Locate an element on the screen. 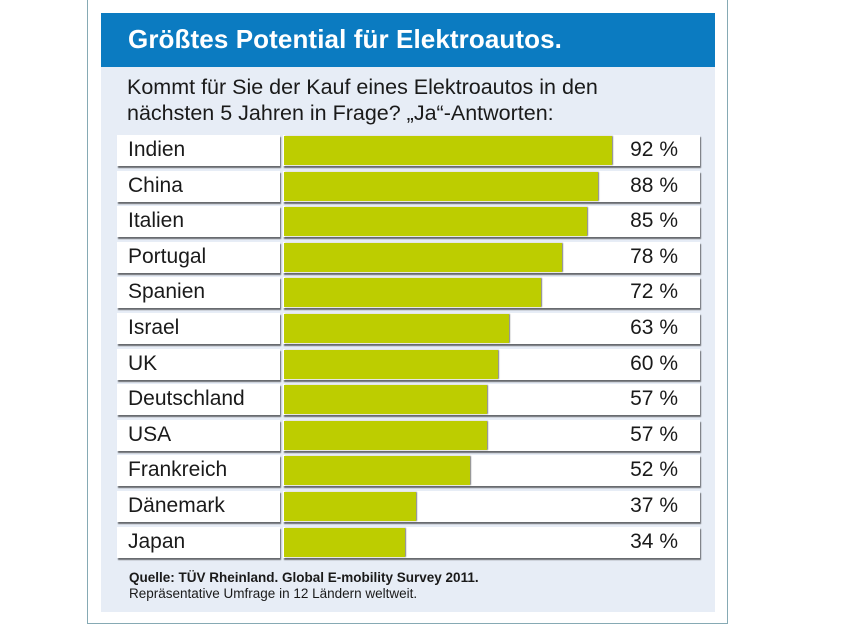 The width and height of the screenshot is (850, 638). category-label-box: Portugal is located at coordinates (198, 257).